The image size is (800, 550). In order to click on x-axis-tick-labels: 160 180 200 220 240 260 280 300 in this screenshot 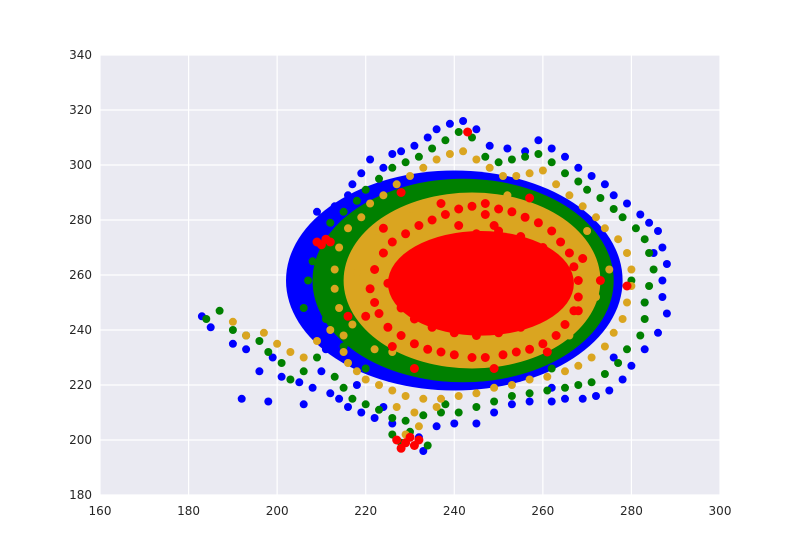, I will do `click(410, 511)`.